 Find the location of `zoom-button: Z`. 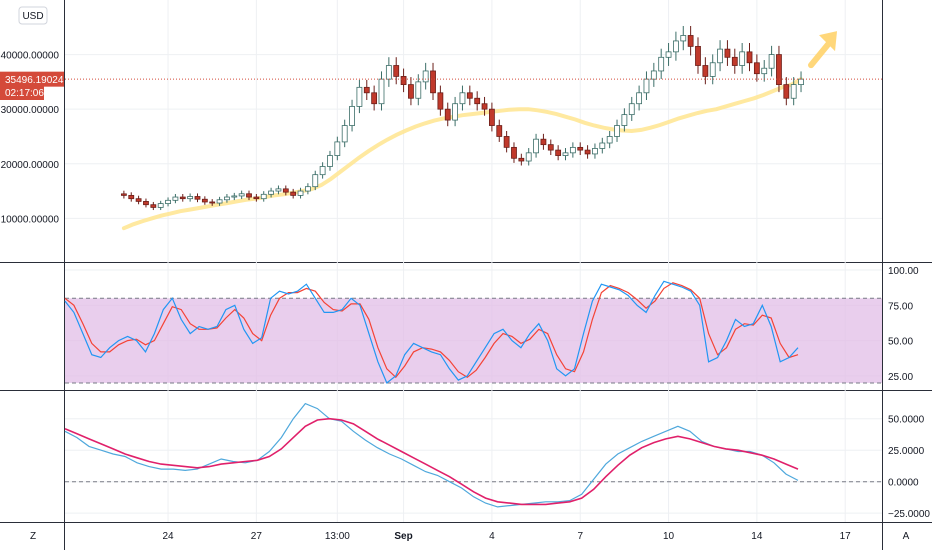

zoom-button: Z is located at coordinates (33, 536).